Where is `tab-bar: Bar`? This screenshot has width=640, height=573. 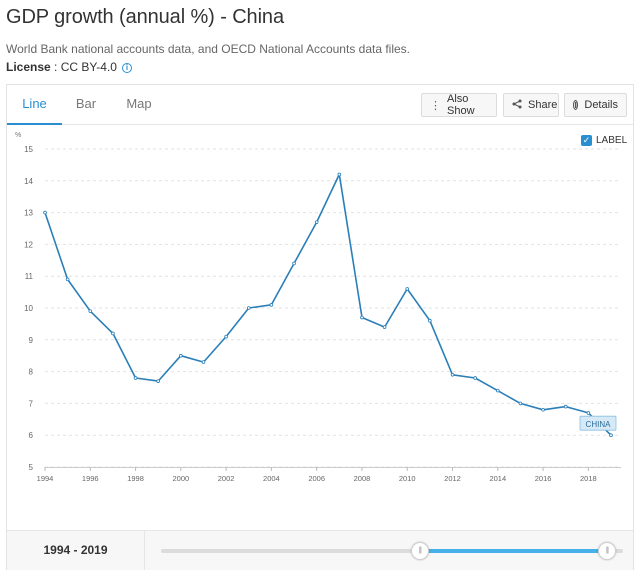
tab-bar: Bar is located at coordinates (86, 103).